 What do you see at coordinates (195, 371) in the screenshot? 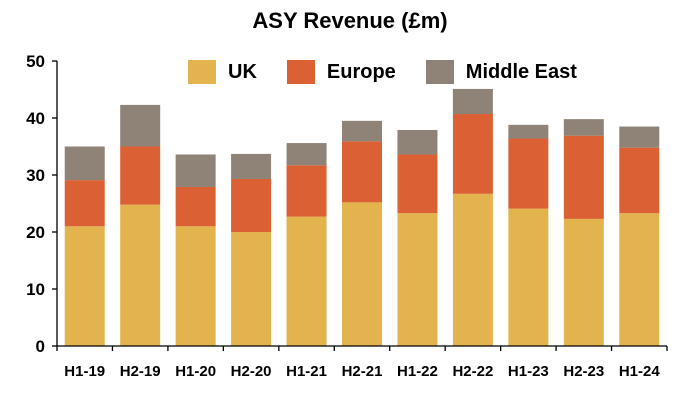
I see `x-tick-label-h1-20: H1-20` at bounding box center [195, 371].